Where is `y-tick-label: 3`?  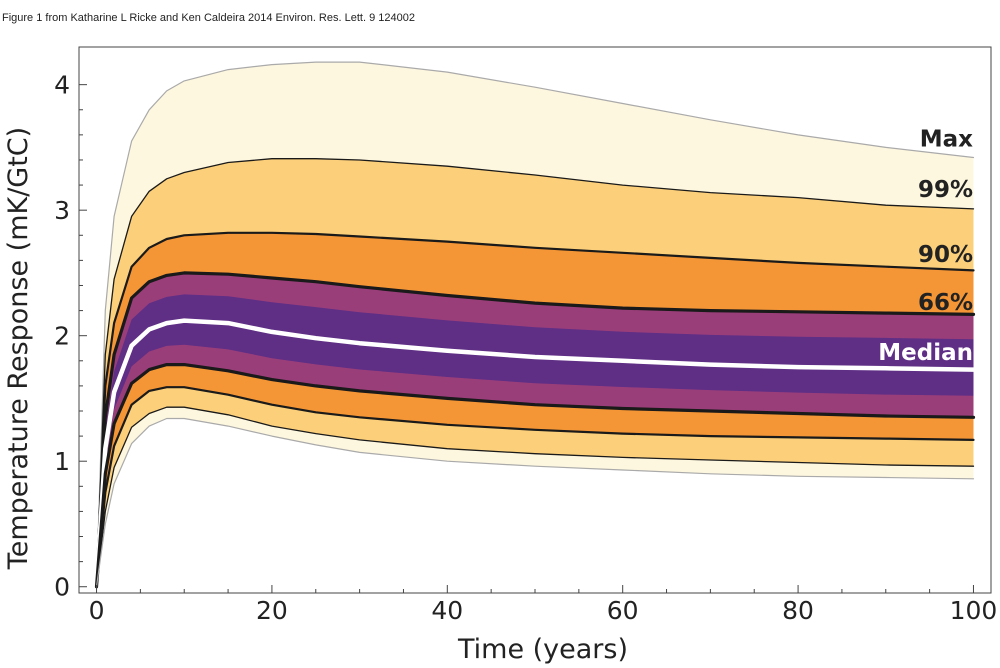
y-tick-label: 3 is located at coordinates (62, 210).